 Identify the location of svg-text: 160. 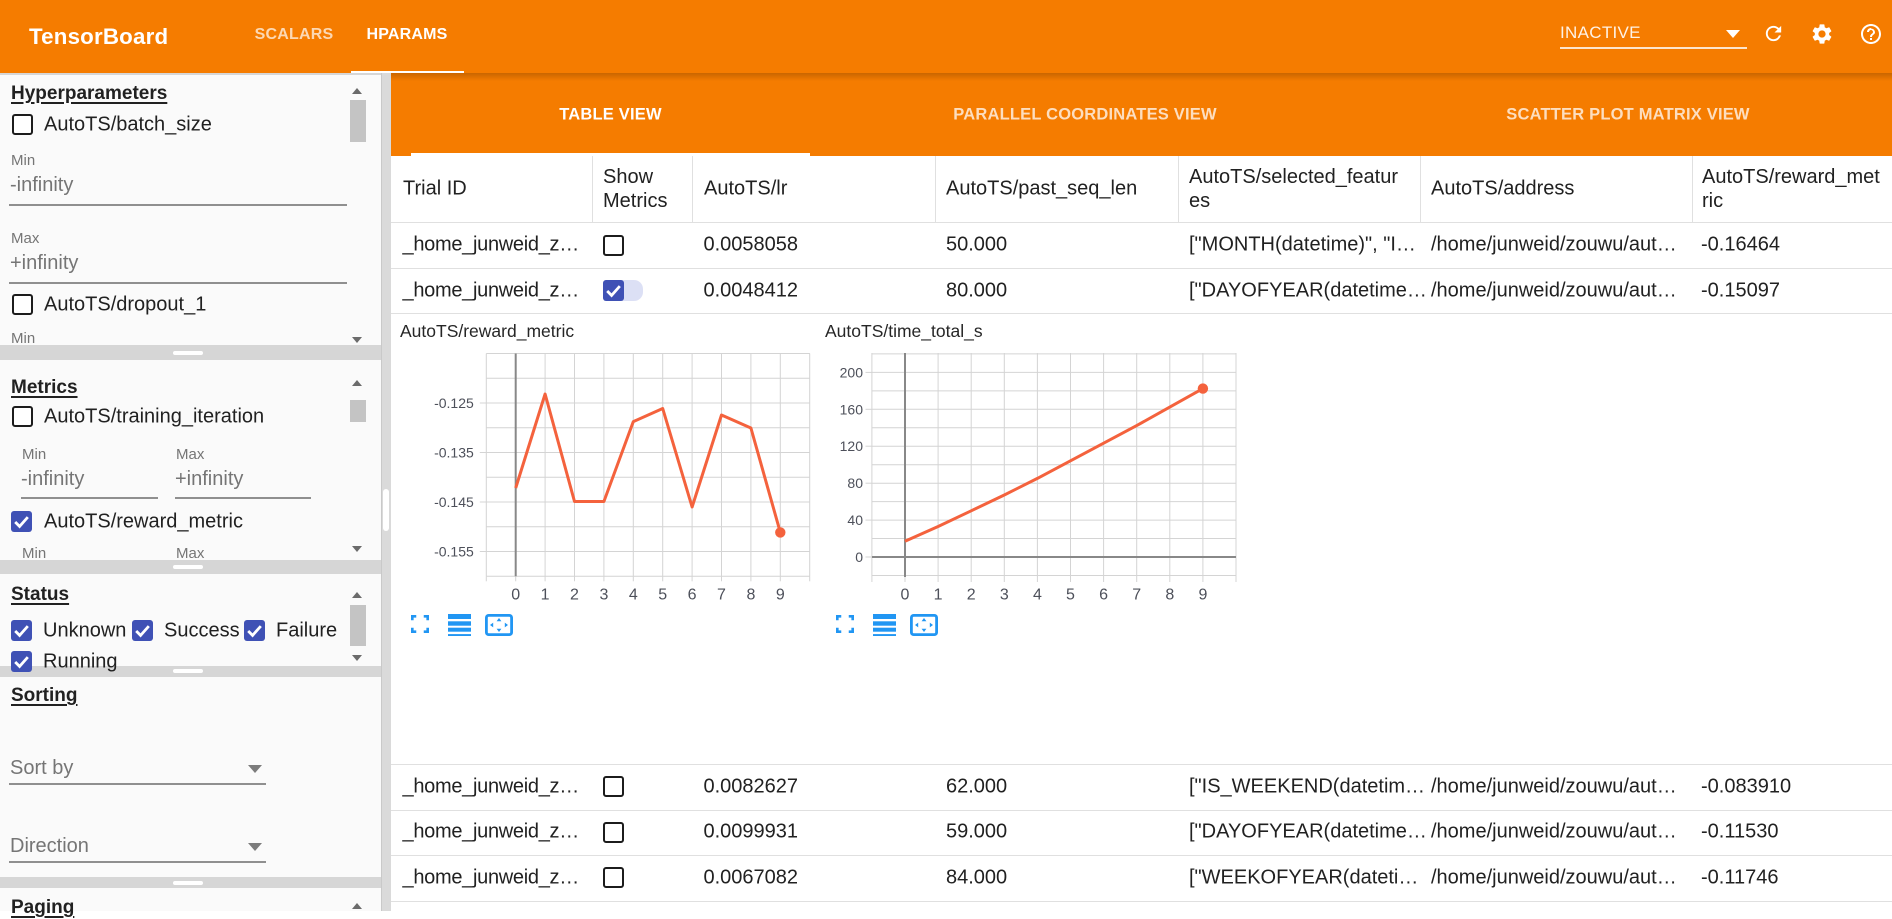
(852, 409).